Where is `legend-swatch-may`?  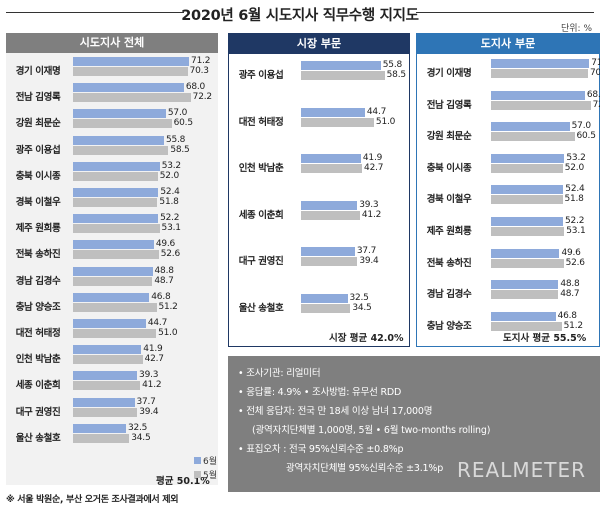
legend-swatch-may is located at coordinates (197, 474).